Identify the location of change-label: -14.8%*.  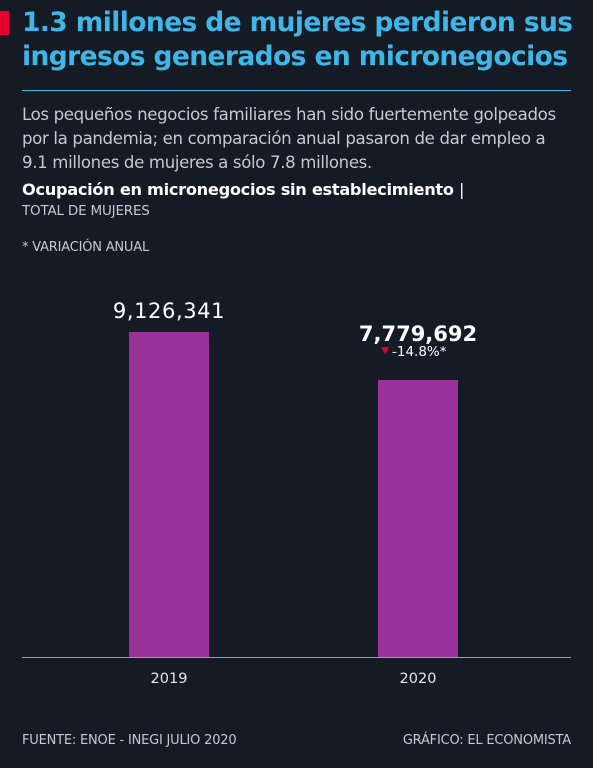
(419, 352).